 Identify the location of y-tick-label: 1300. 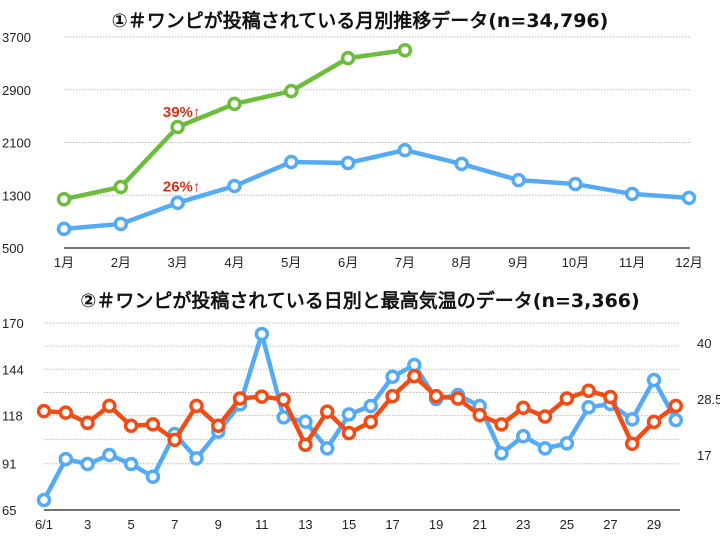
(16, 195).